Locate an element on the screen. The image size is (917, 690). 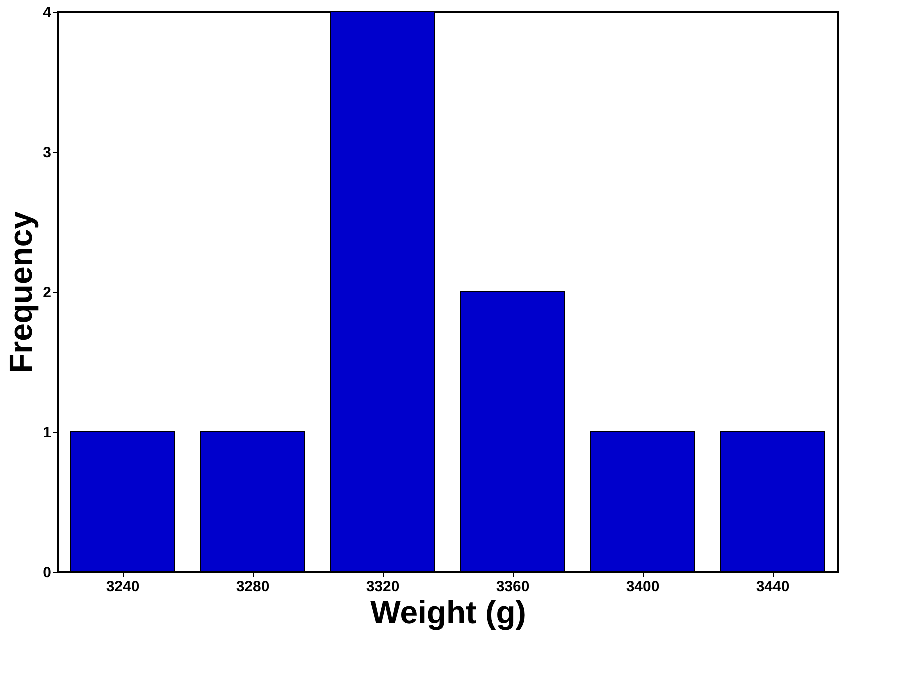
y-axis-title: Frequency is located at coordinates (21, 292).